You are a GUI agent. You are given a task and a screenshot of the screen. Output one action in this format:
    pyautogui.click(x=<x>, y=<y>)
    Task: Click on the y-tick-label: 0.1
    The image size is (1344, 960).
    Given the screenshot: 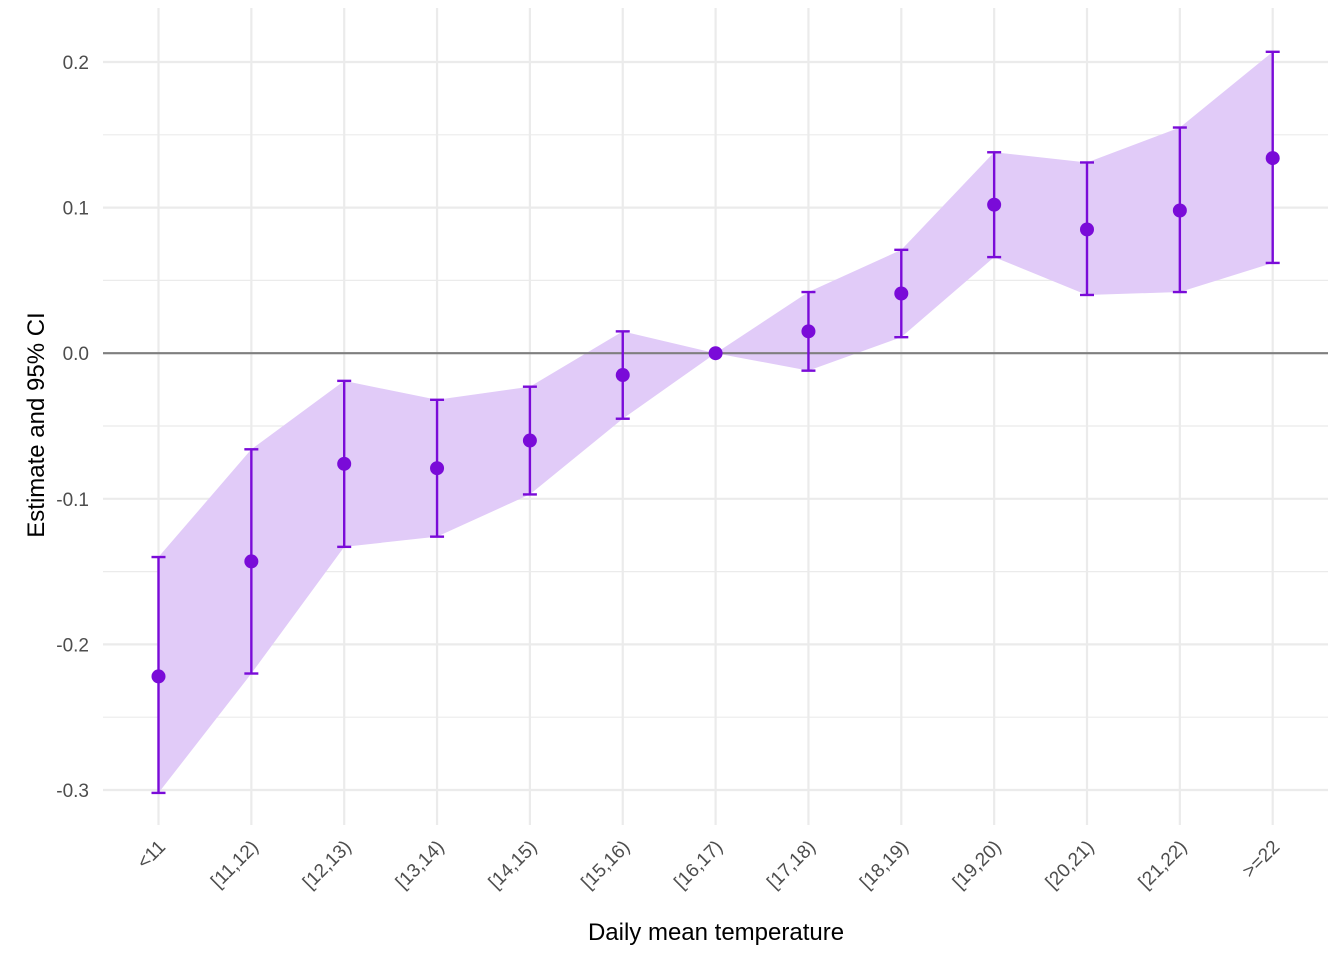 What is the action you would take?
    pyautogui.click(x=76, y=209)
    